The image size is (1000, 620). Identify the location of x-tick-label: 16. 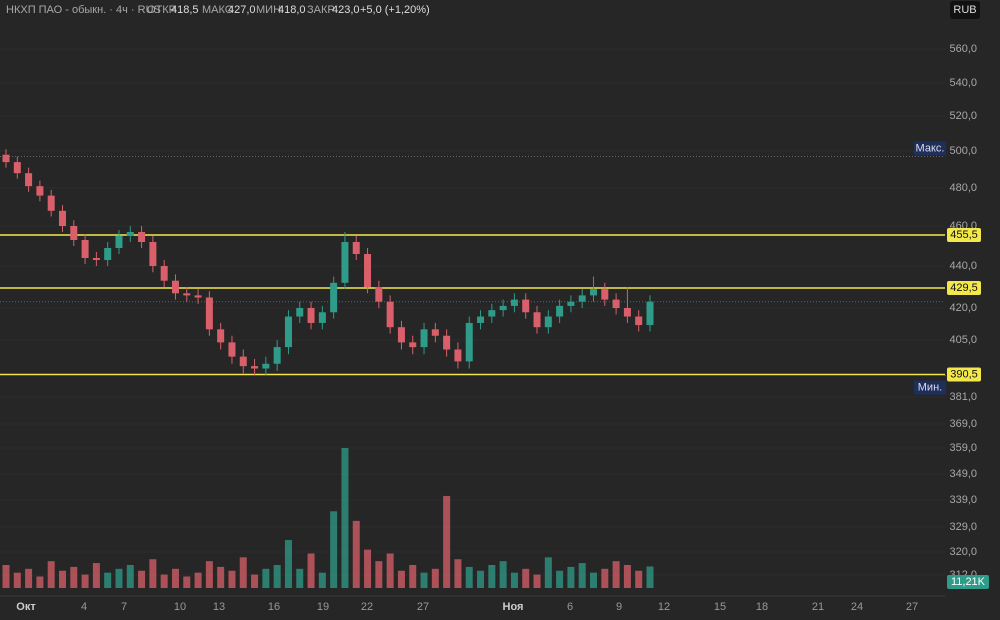
(274, 607).